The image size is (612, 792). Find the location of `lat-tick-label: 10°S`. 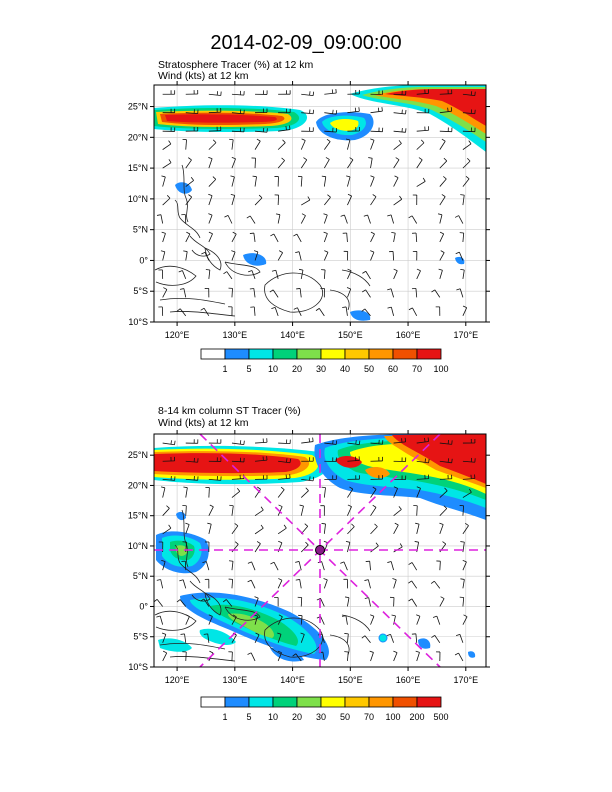

lat-tick-label: 10°S is located at coordinates (138, 322).